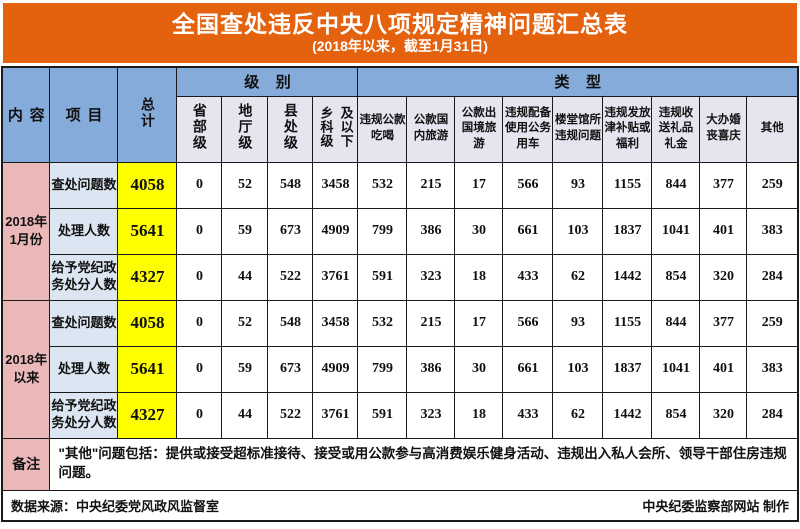 This screenshot has width=800, height=529. I want to click on header-level-col-1: 地厅级, so click(245, 129).